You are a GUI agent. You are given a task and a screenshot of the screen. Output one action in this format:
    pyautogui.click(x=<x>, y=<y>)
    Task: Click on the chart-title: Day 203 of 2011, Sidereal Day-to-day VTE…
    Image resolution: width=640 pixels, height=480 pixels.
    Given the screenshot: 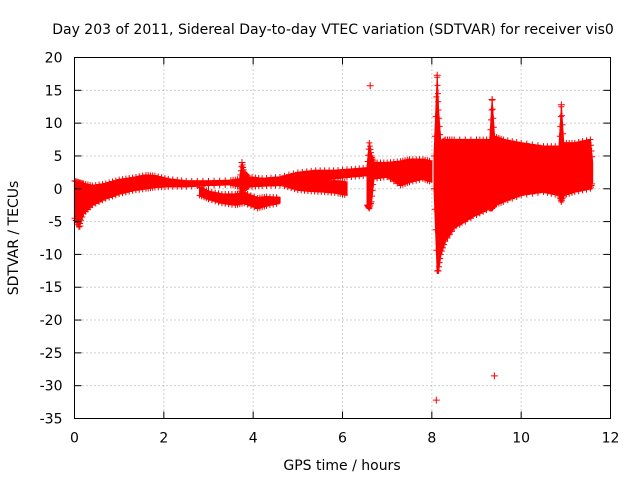 What is the action you would take?
    pyautogui.click(x=333, y=30)
    